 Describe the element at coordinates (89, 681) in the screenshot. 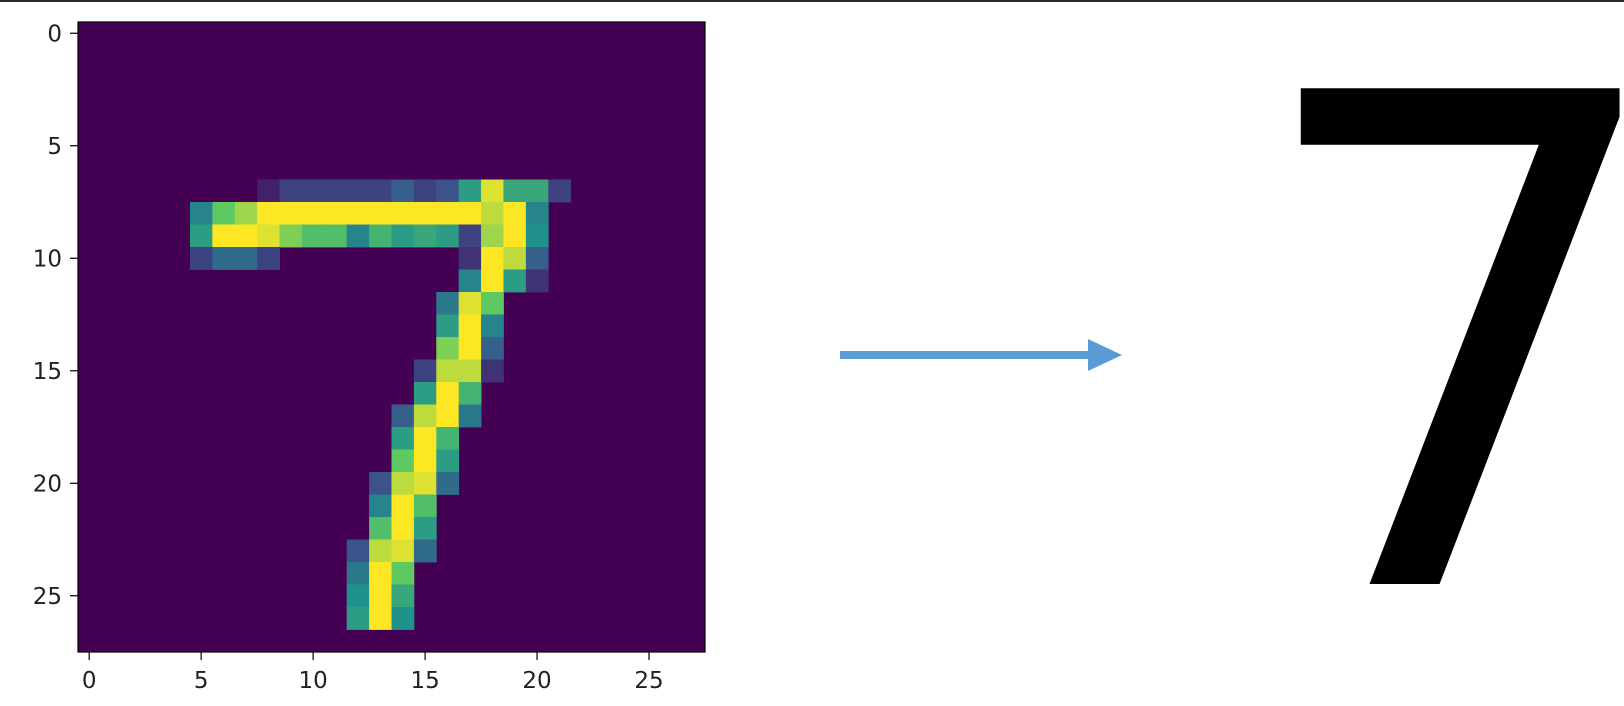

I see `x-tick-label: 0` at that location.